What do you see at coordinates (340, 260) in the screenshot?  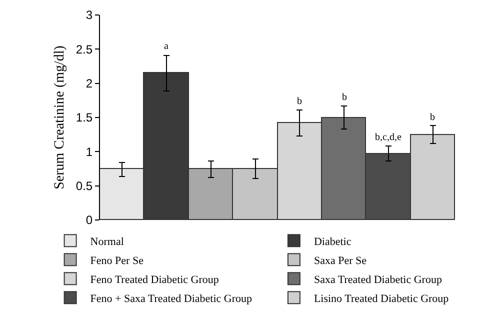 I see `legend-label: Saxa Per Se` at bounding box center [340, 260].